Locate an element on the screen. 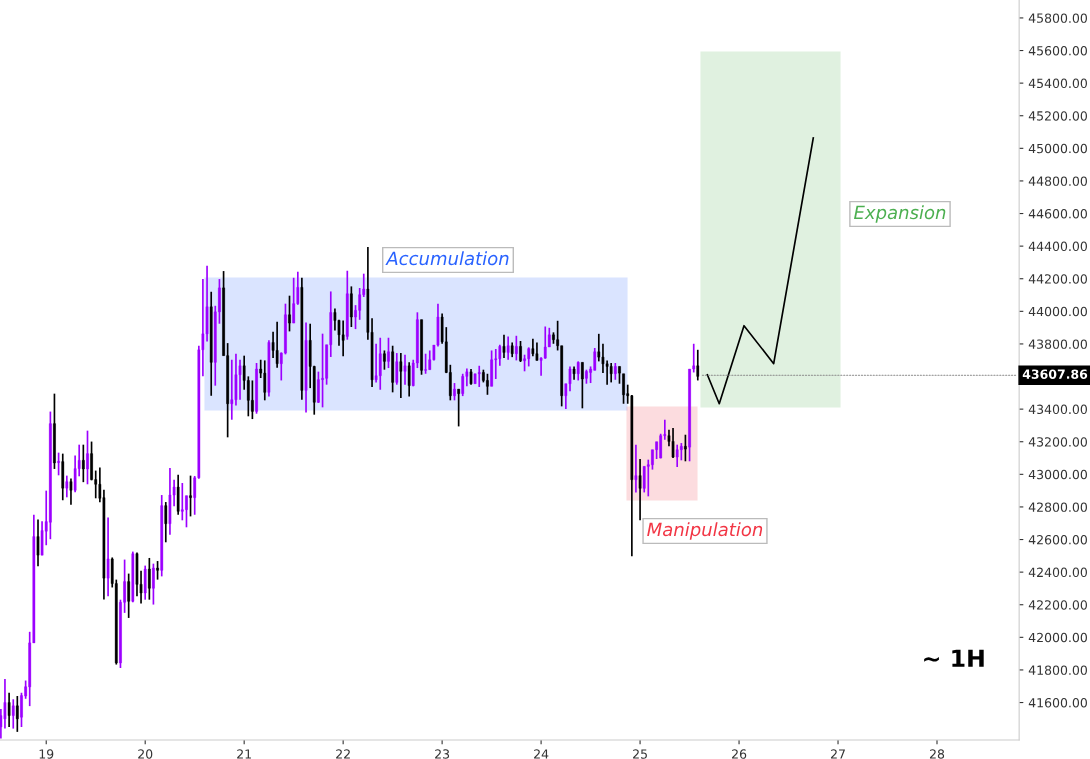 Image resolution: width=1090 pixels, height=759 pixels. y-tick-label: 42400.00 is located at coordinates (1057, 572).